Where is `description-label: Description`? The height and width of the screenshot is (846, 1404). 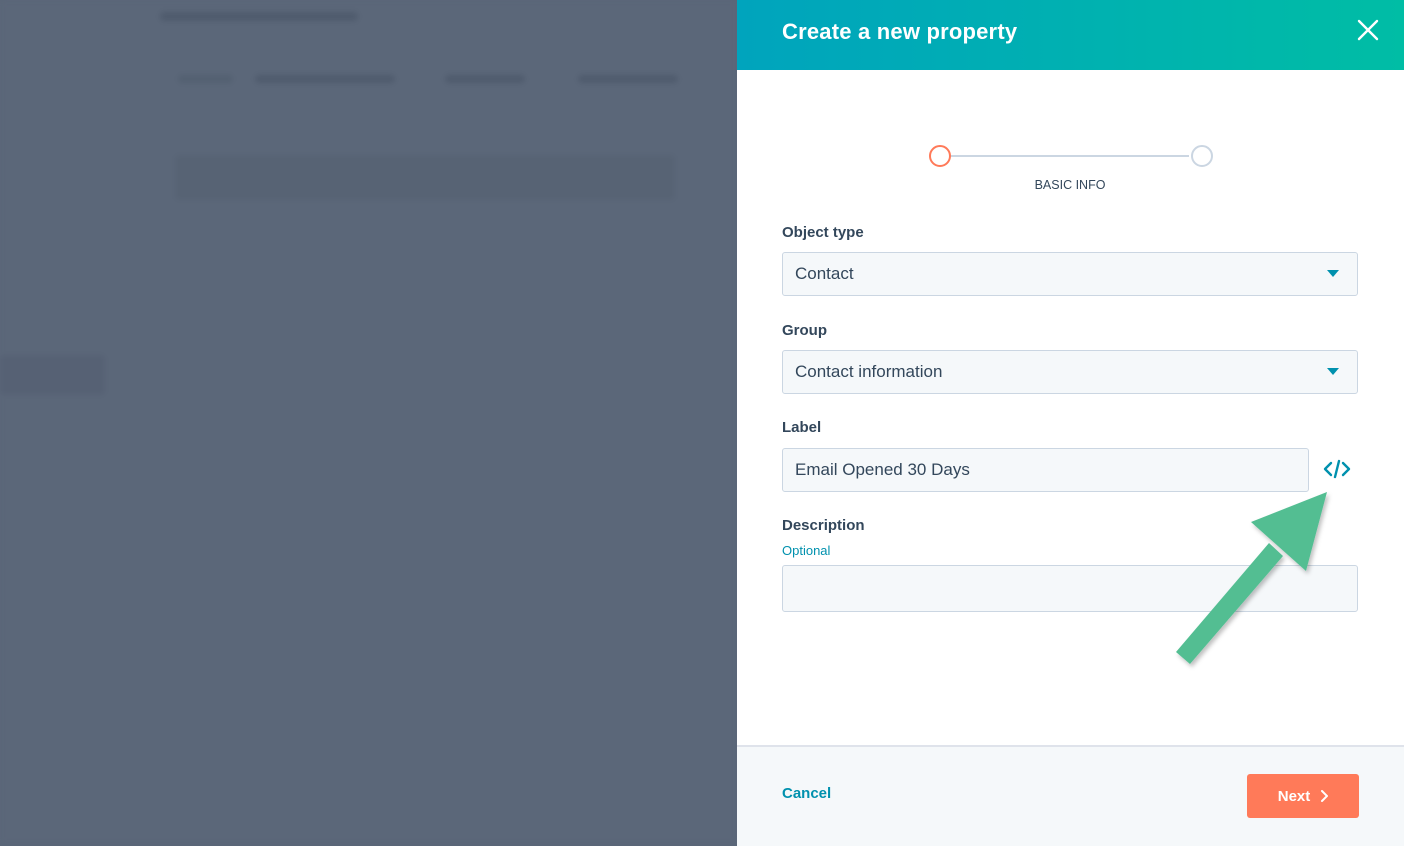 description-label: Description is located at coordinates (823, 525).